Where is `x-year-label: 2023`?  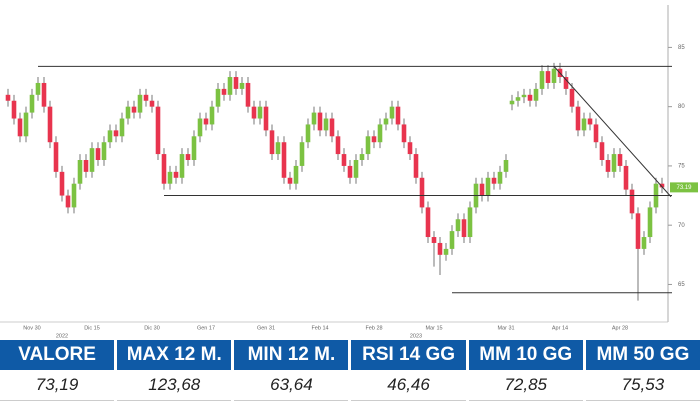
x-year-label: 2023 is located at coordinates (416, 336).